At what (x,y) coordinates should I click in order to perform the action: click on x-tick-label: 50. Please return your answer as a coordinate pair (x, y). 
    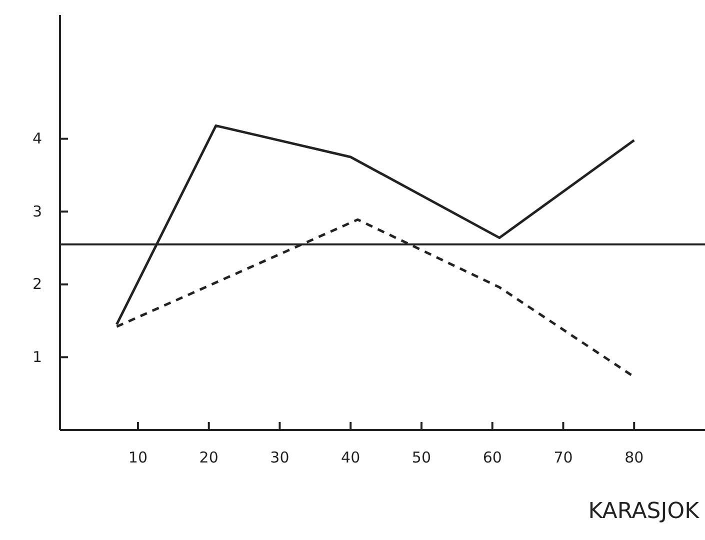
    Looking at the image, I should click on (422, 457).